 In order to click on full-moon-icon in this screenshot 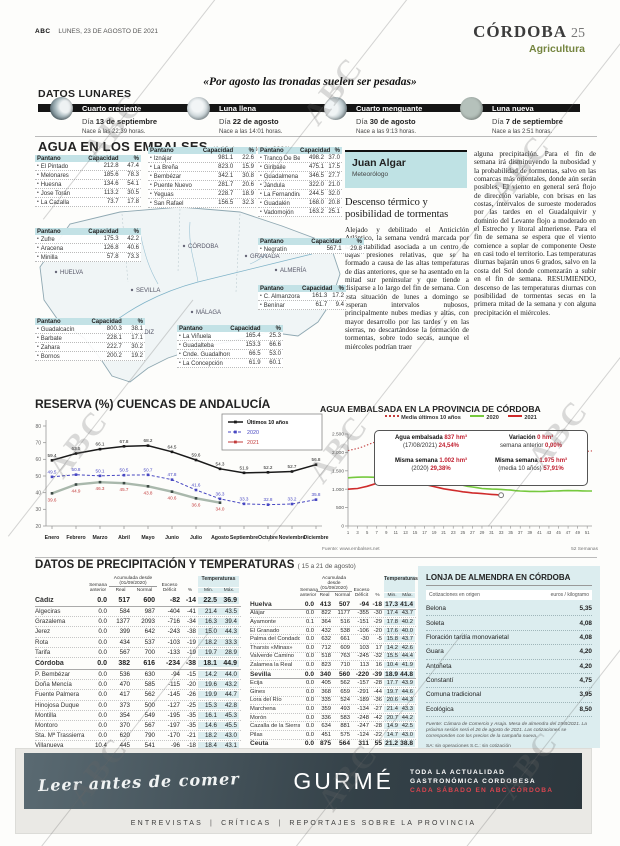, I will do `click(198, 108)`.